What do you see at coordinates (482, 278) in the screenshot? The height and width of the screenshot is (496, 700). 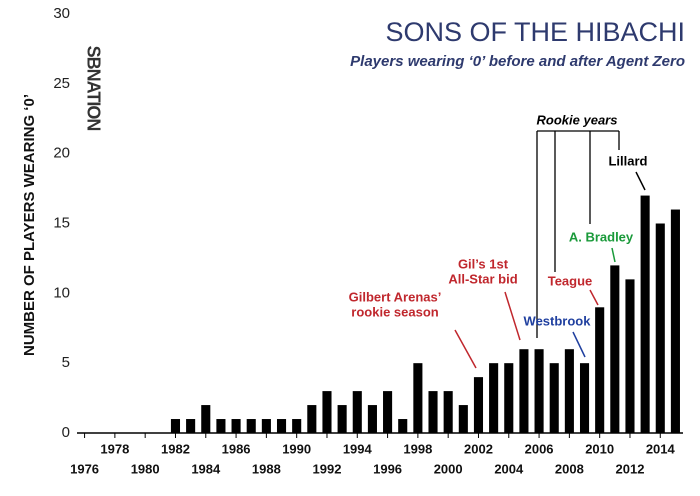 I see `annotation: All-Star bid` at bounding box center [482, 278].